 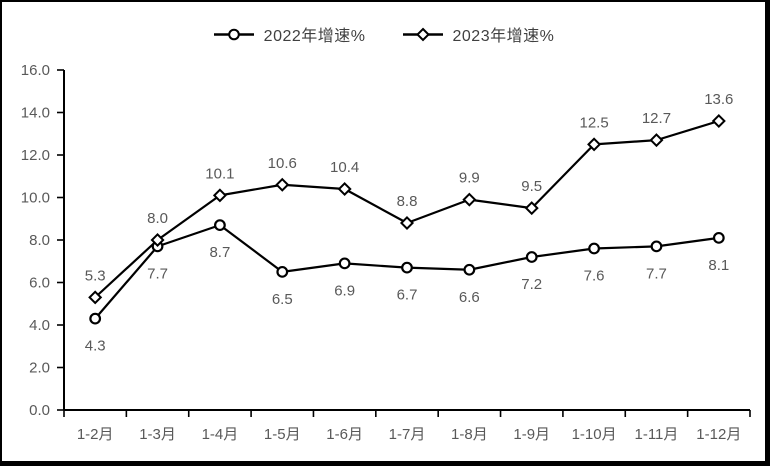 What do you see at coordinates (219, 252) in the screenshot?
I see `data-point-label: 8.7` at bounding box center [219, 252].